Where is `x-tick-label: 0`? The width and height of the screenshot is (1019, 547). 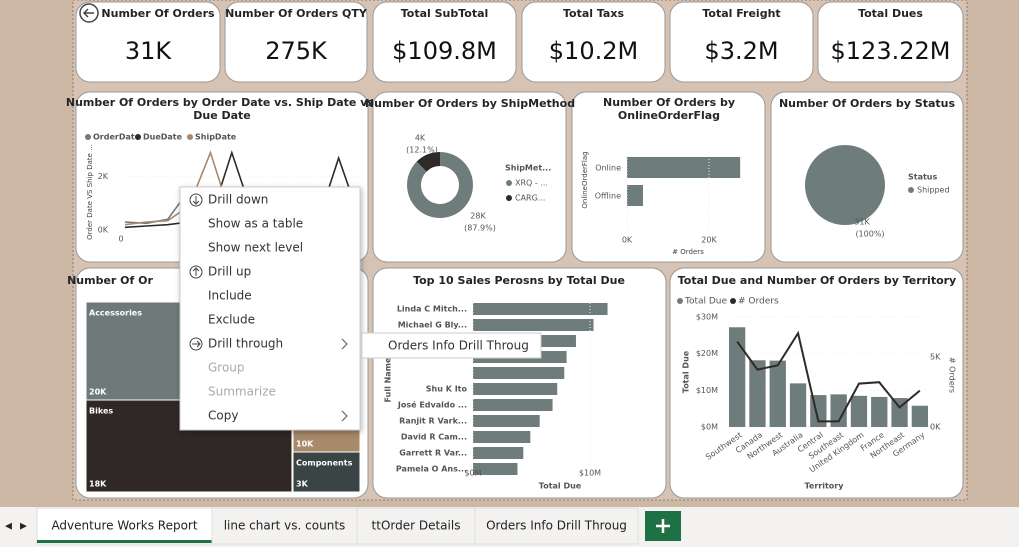 x-tick-label: 0 is located at coordinates (120, 239).